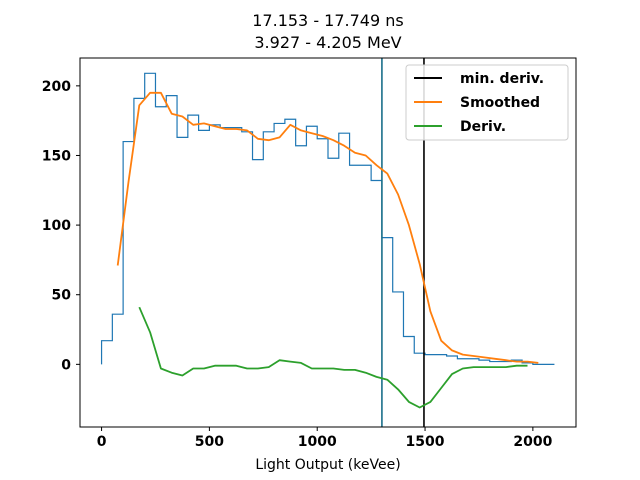  I want to click on x-tick-label: 1500, so click(425, 442).